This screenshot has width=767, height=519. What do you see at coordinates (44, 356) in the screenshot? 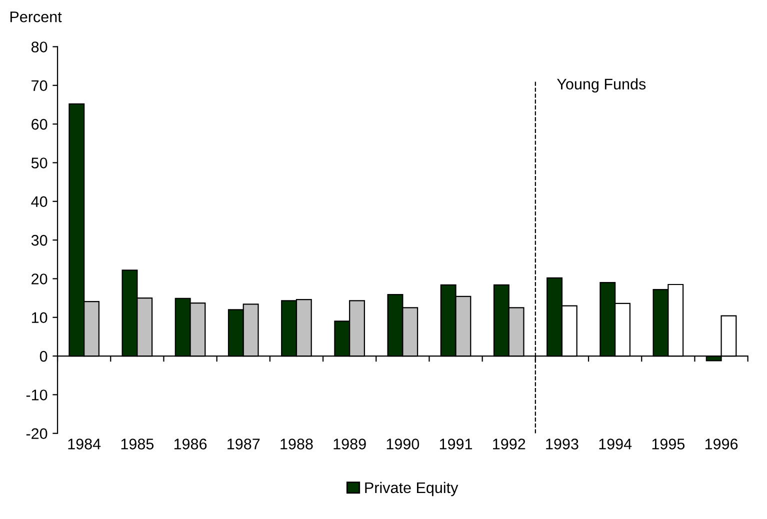
I see `y-tick-label: 0` at bounding box center [44, 356].